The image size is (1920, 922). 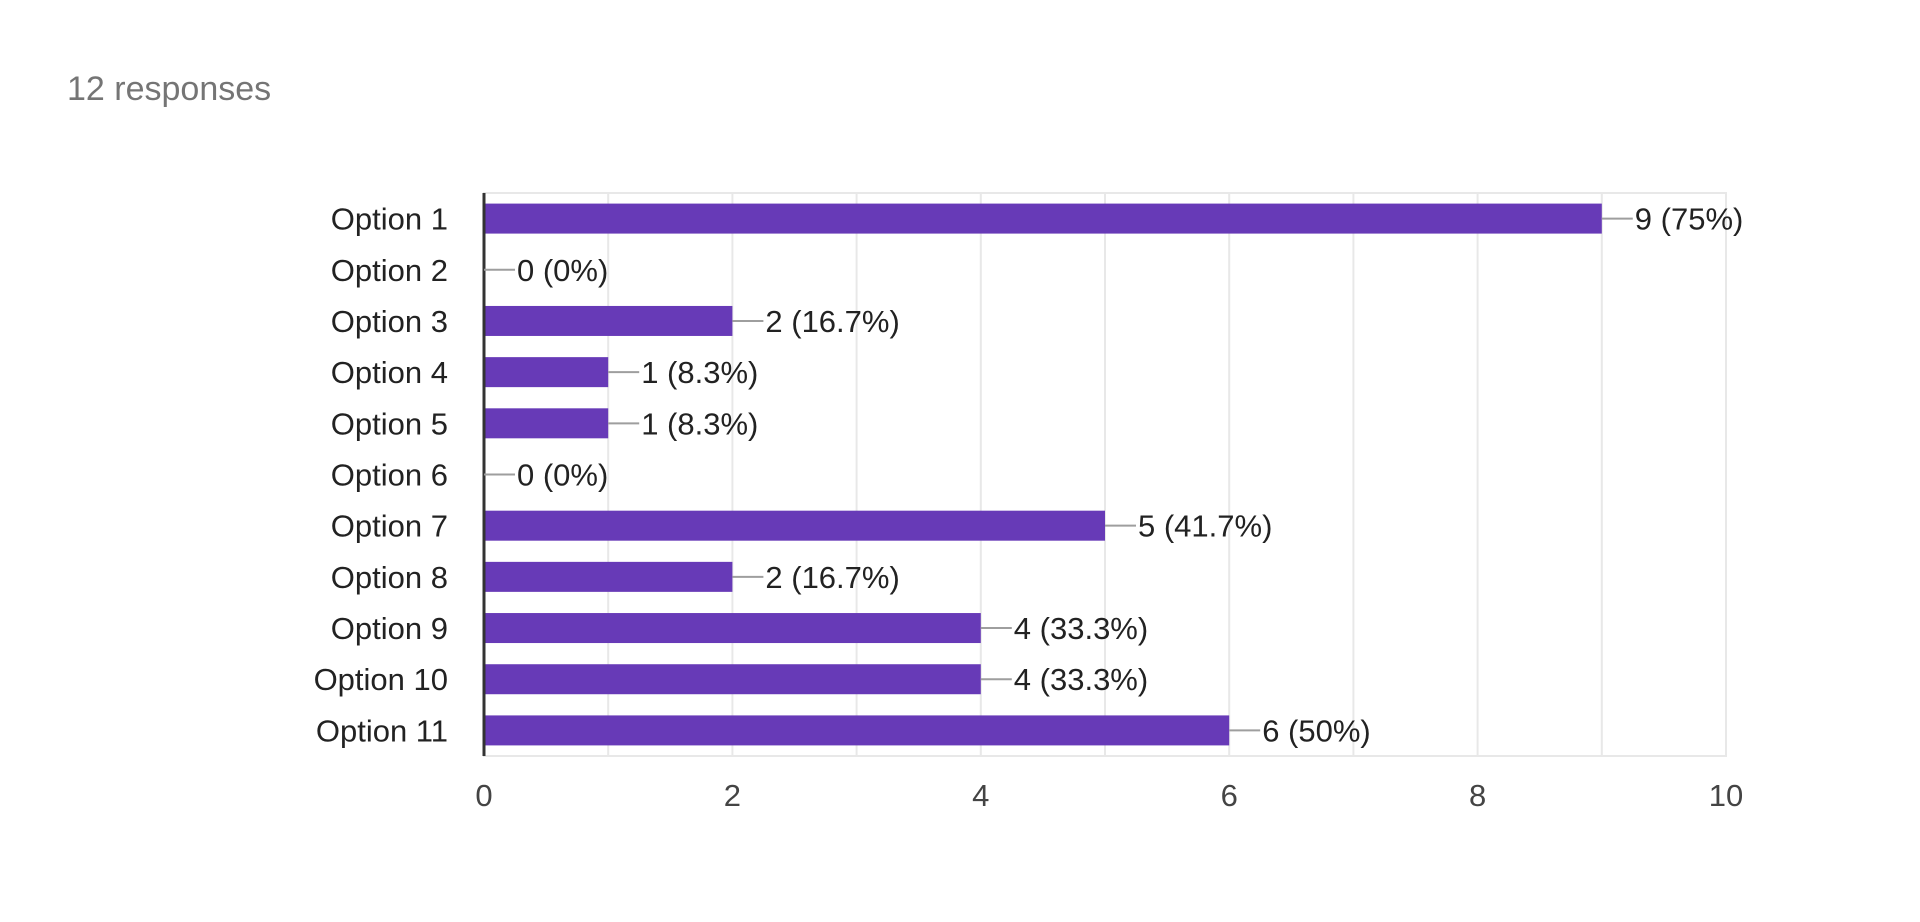 I want to click on category-label: Option 3, so click(x=389, y=321).